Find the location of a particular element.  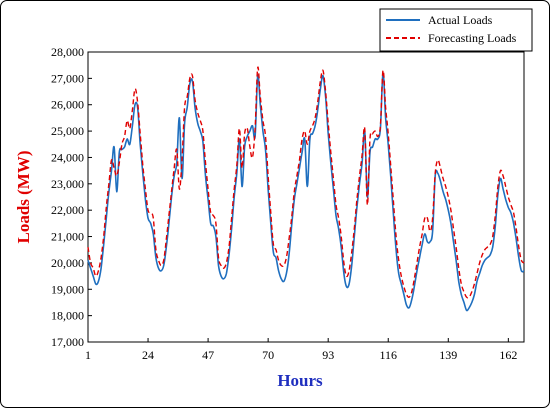

y-tick-label: 17,000 is located at coordinates (67, 342).